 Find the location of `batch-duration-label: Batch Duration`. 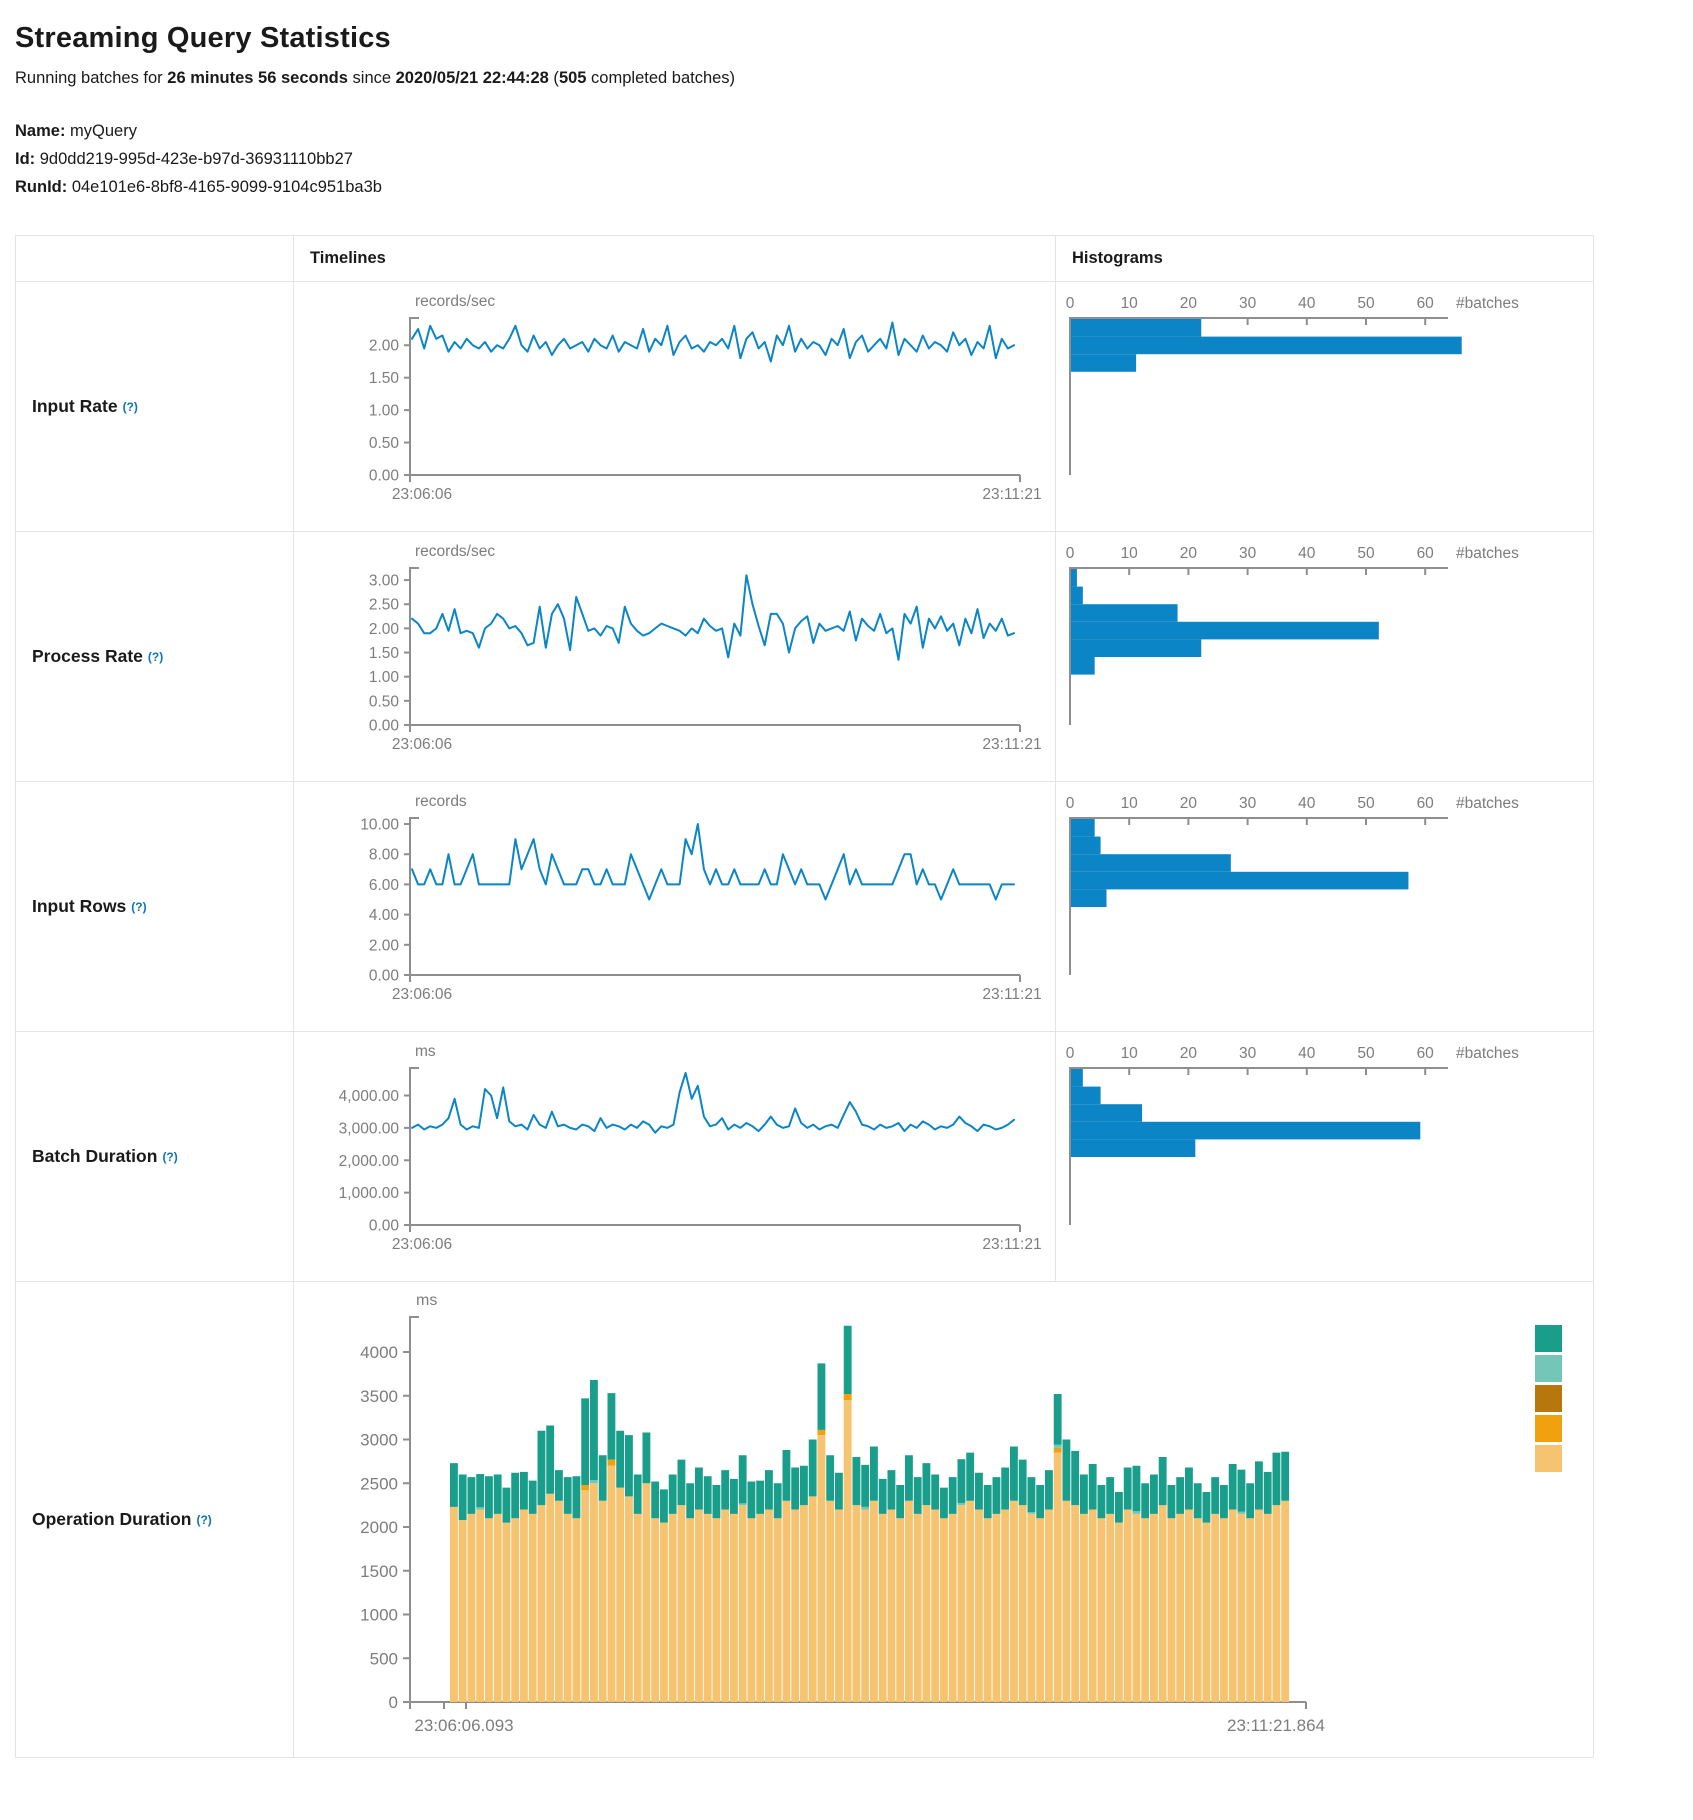

batch-duration-label: Batch Duration is located at coordinates (95, 1156).